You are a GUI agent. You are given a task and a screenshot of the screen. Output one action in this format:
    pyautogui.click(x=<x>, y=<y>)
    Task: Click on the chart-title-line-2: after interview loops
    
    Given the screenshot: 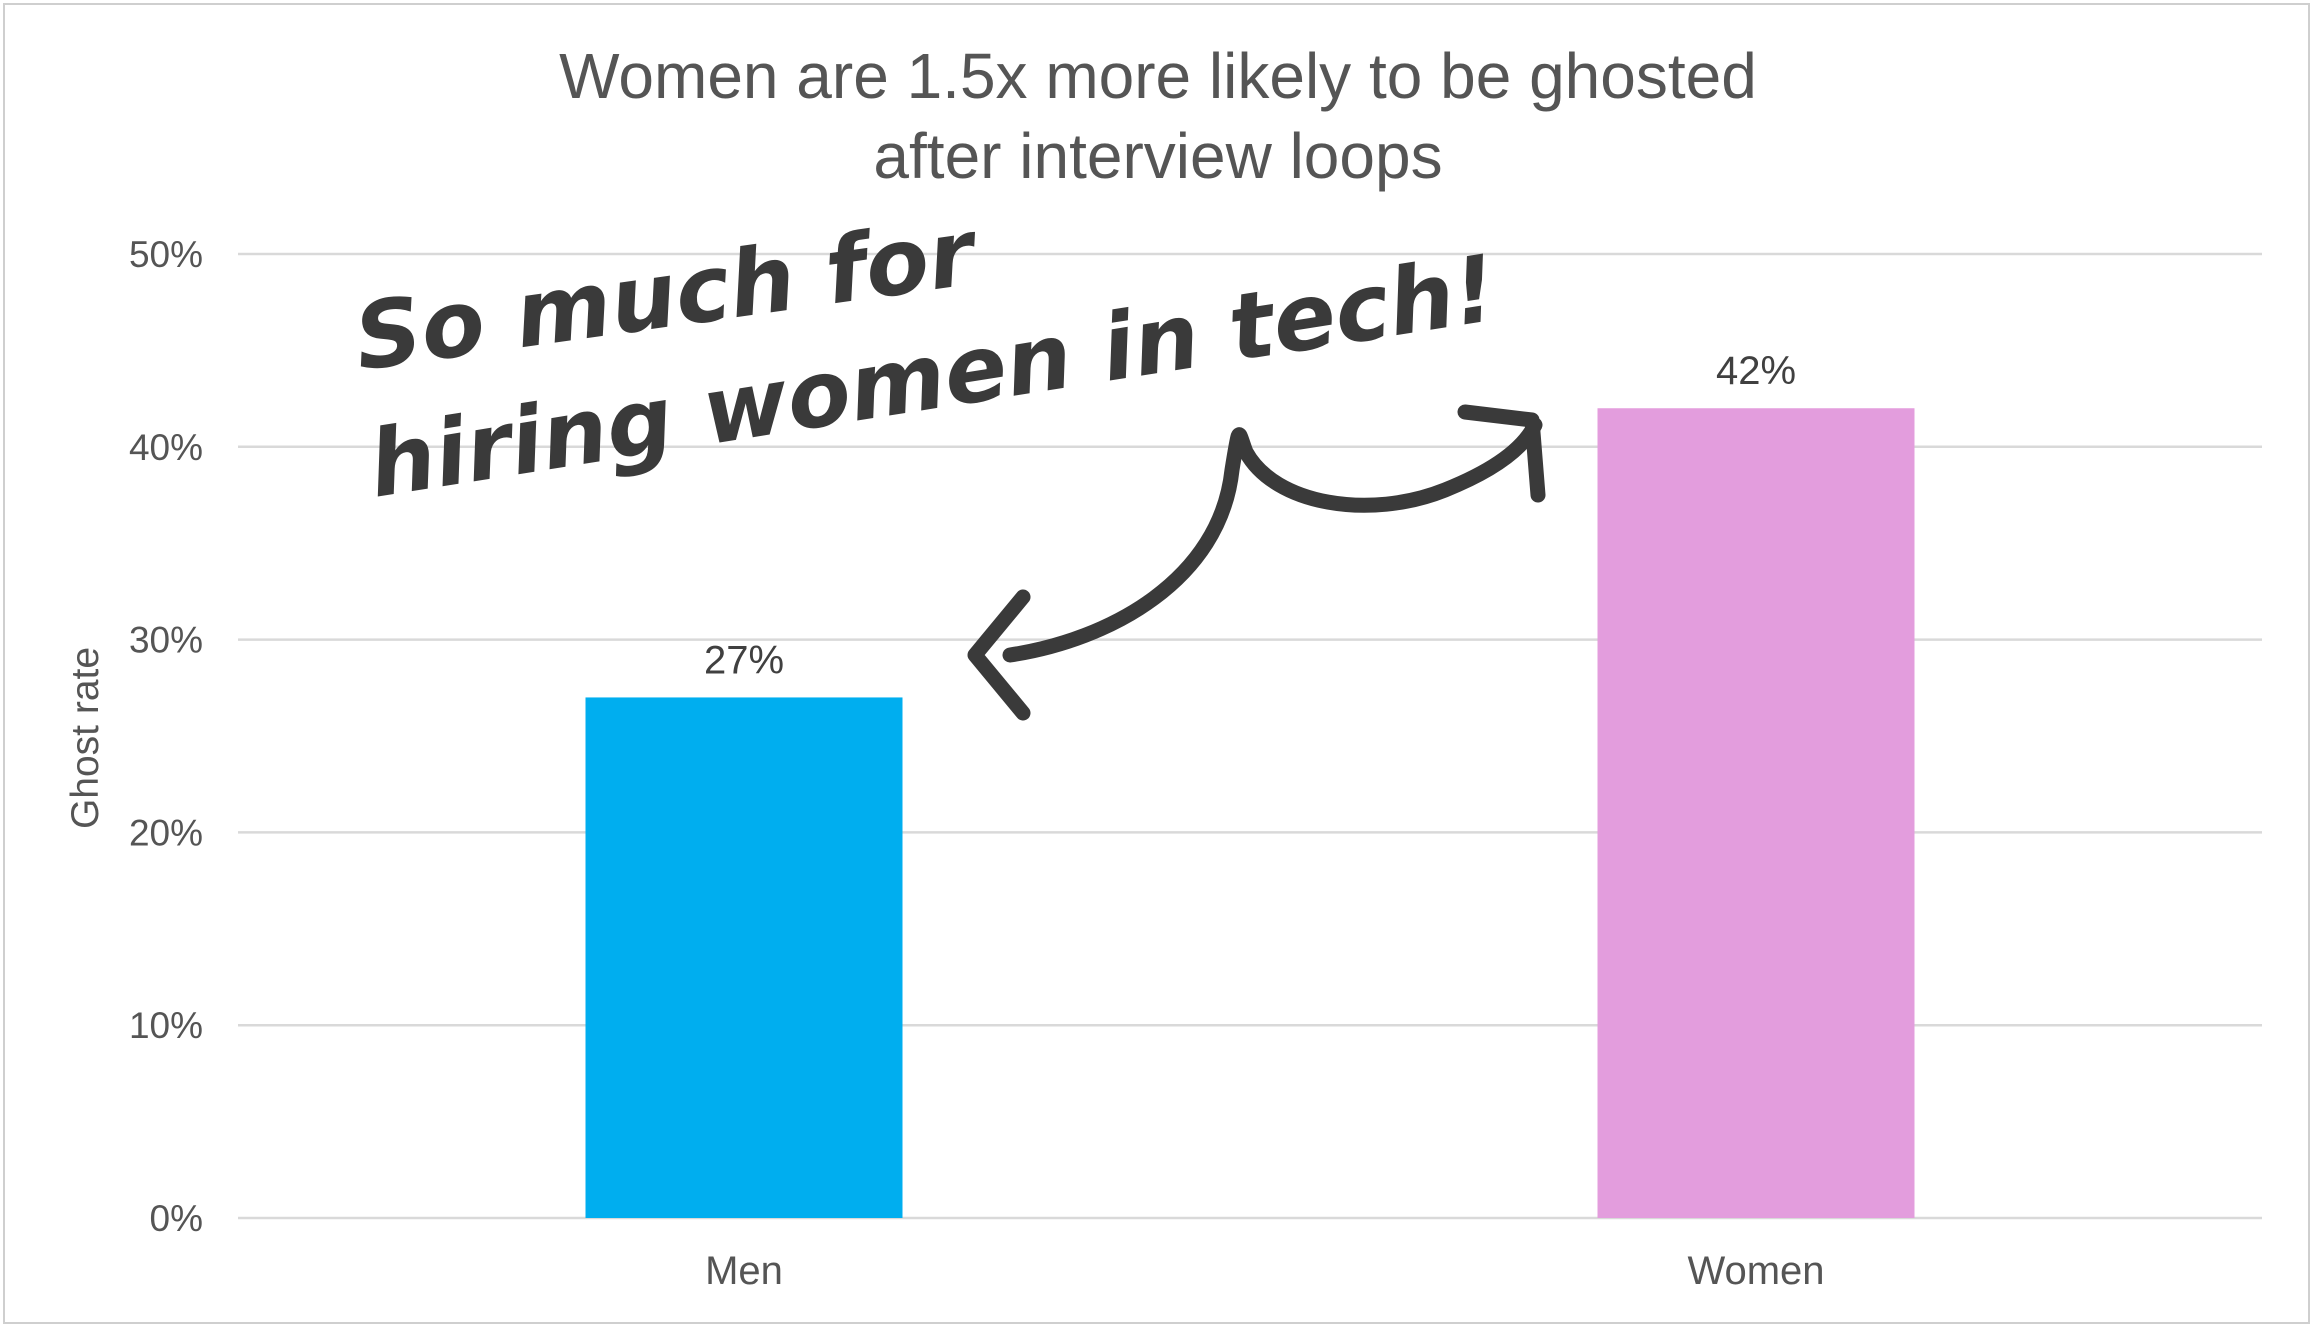 What is the action you would take?
    pyautogui.click(x=1157, y=156)
    